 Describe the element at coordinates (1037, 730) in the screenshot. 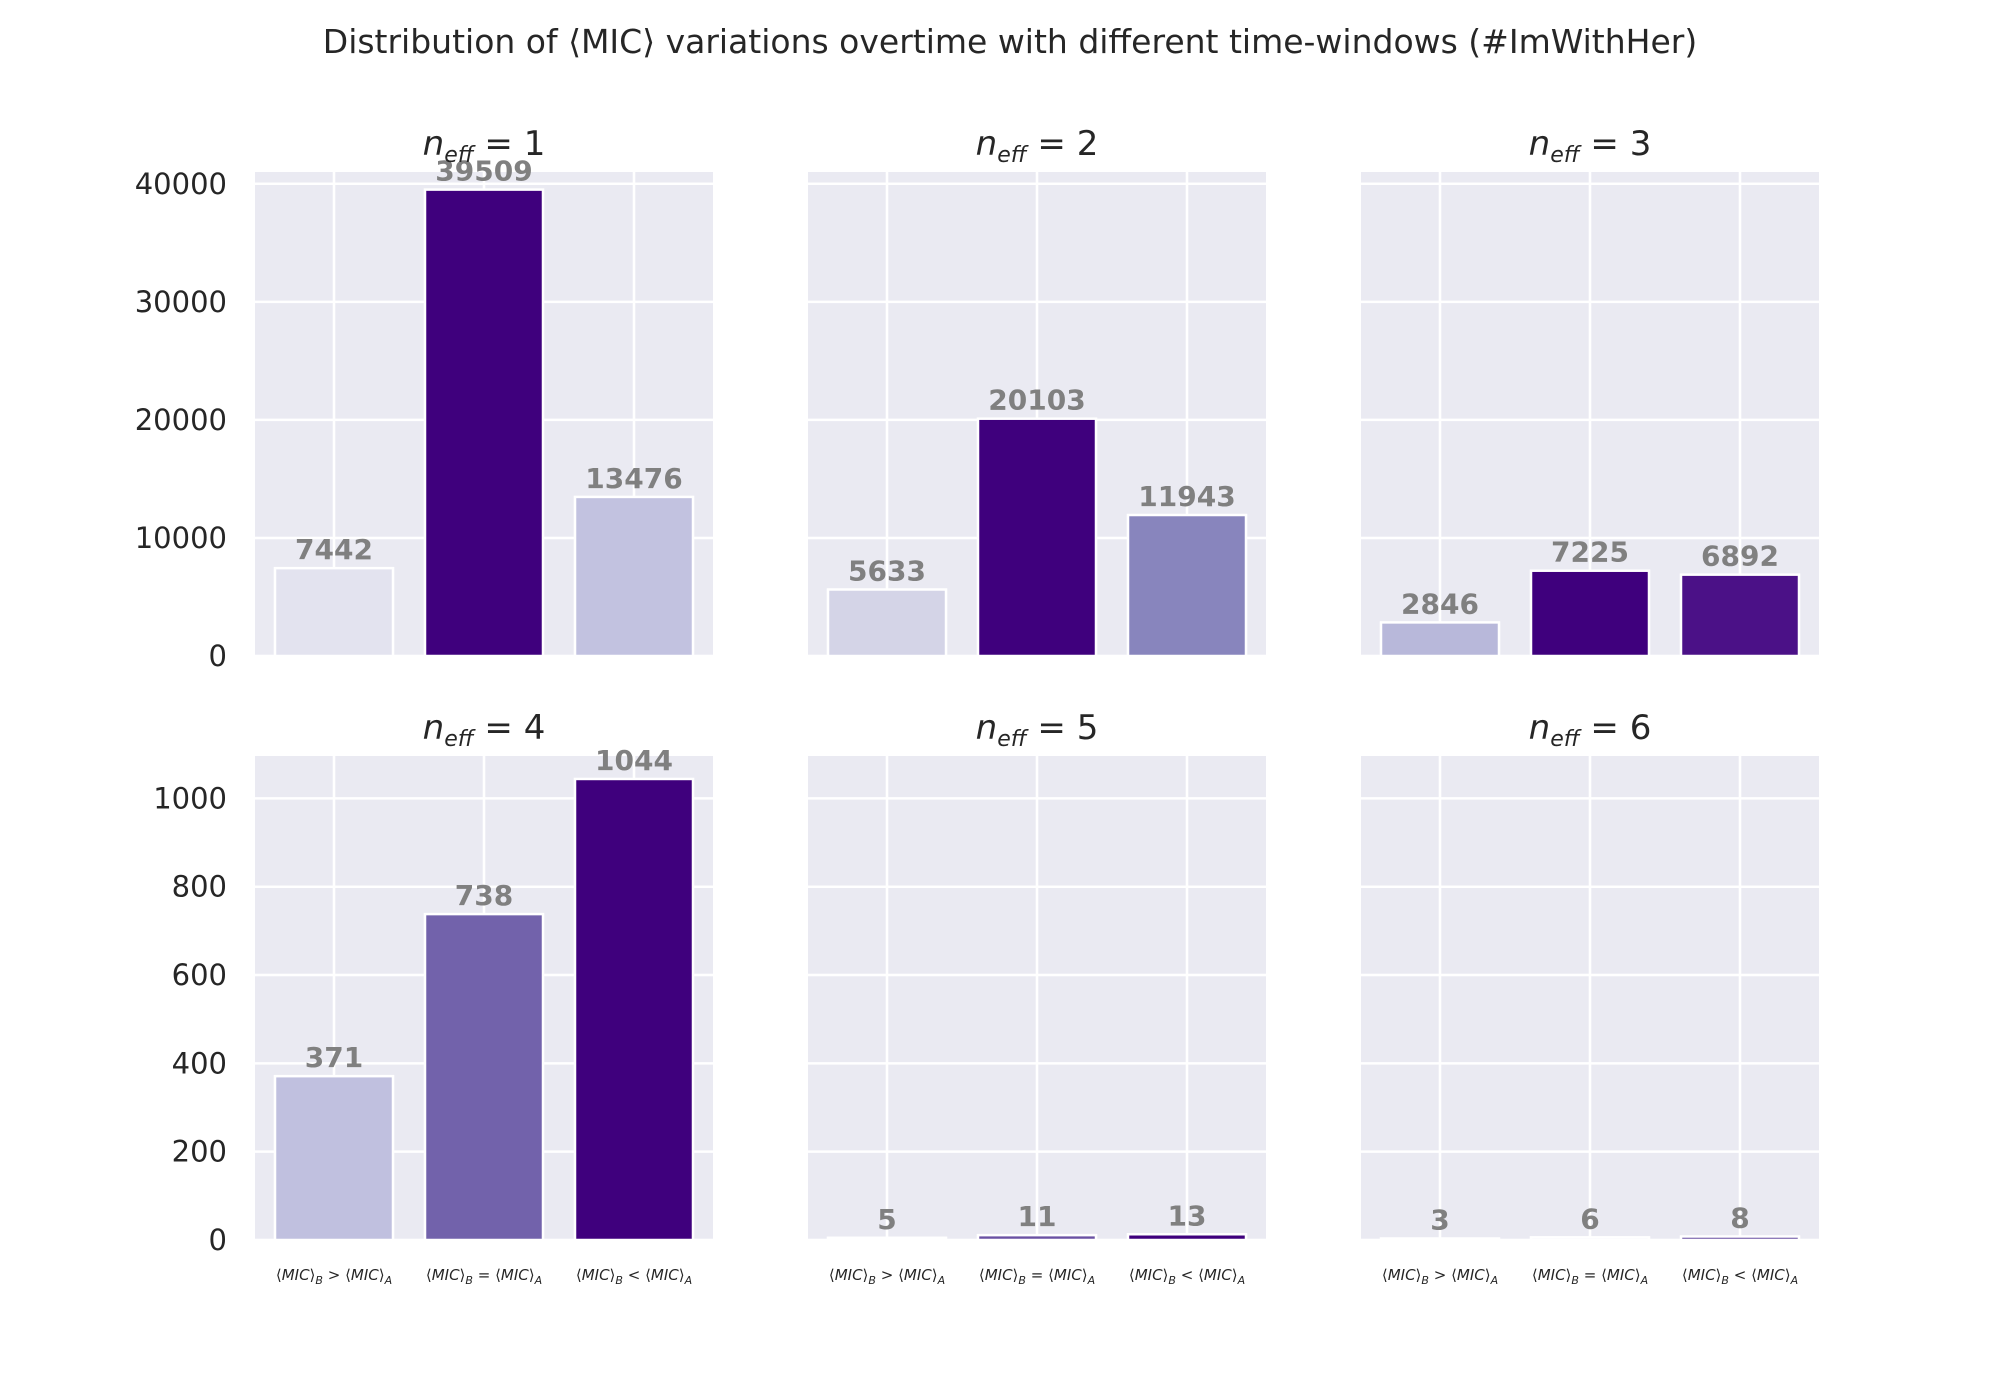

I see `panel-title: neff = 5` at that location.